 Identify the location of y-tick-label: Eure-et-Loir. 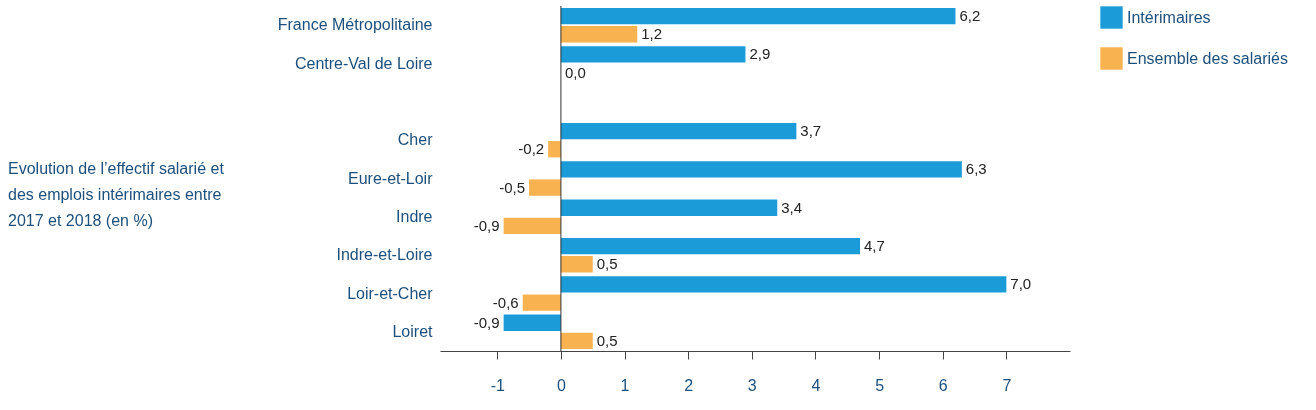
(391, 178).